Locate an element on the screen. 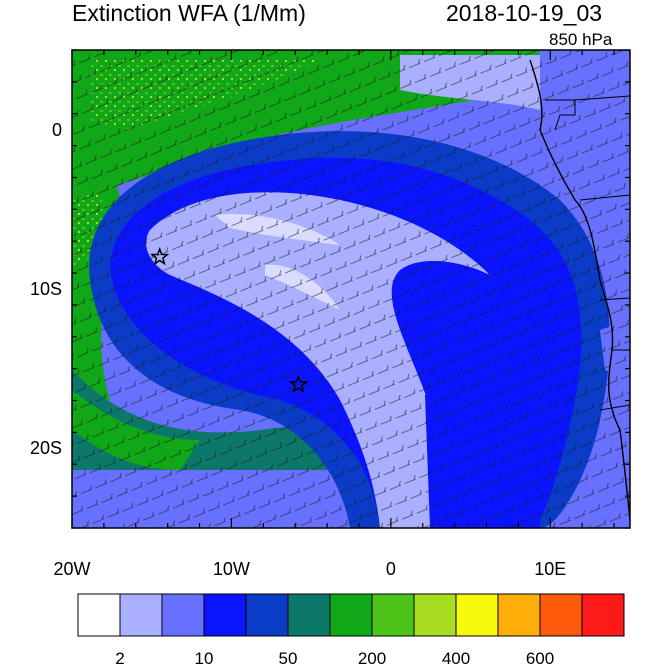 The height and width of the screenshot is (668, 650). pressure-level: 850 hPa is located at coordinates (581, 39).